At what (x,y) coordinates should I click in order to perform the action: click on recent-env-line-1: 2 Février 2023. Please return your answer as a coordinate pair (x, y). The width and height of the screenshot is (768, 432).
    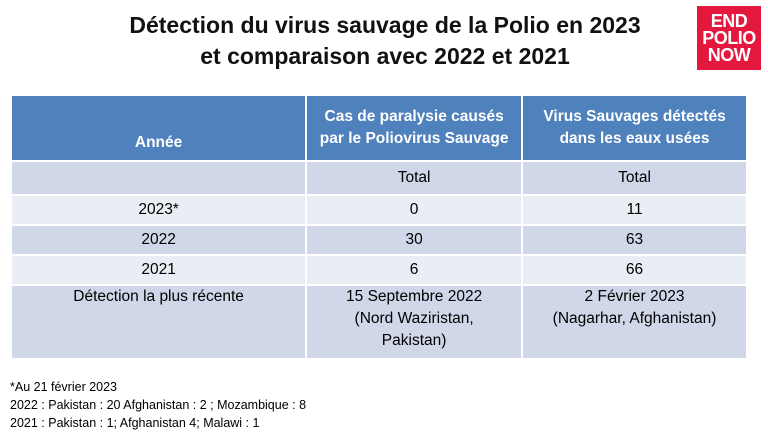
    Looking at the image, I should click on (634, 296).